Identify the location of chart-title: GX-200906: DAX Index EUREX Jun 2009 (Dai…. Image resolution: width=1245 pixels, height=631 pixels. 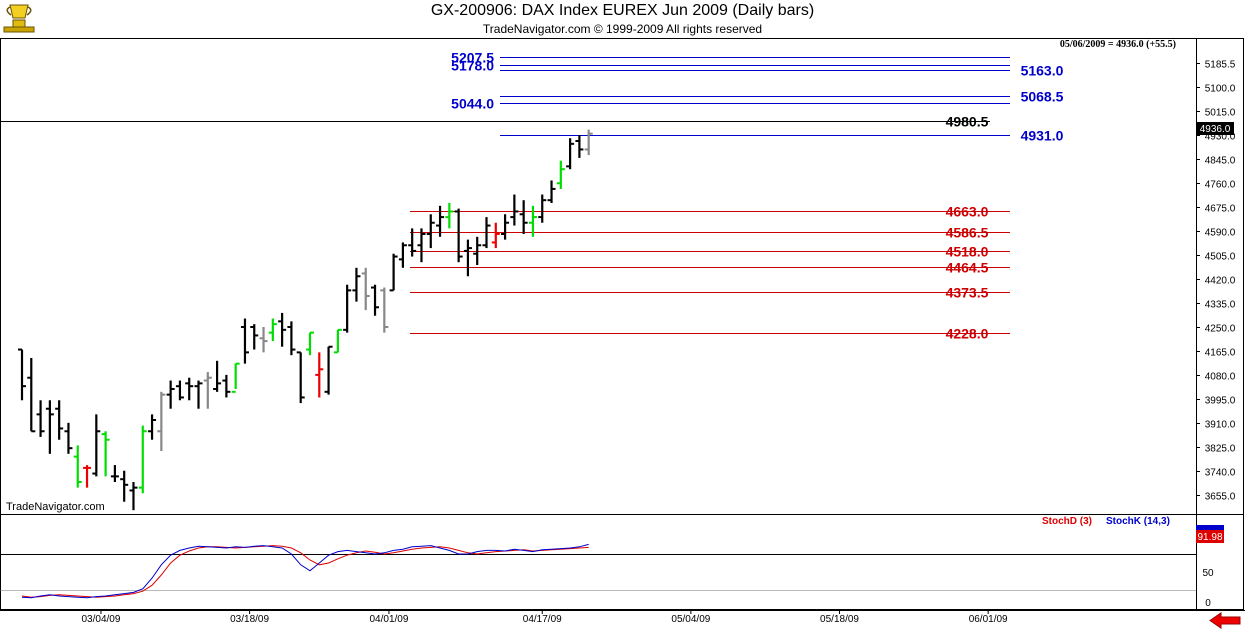
(622, 10).